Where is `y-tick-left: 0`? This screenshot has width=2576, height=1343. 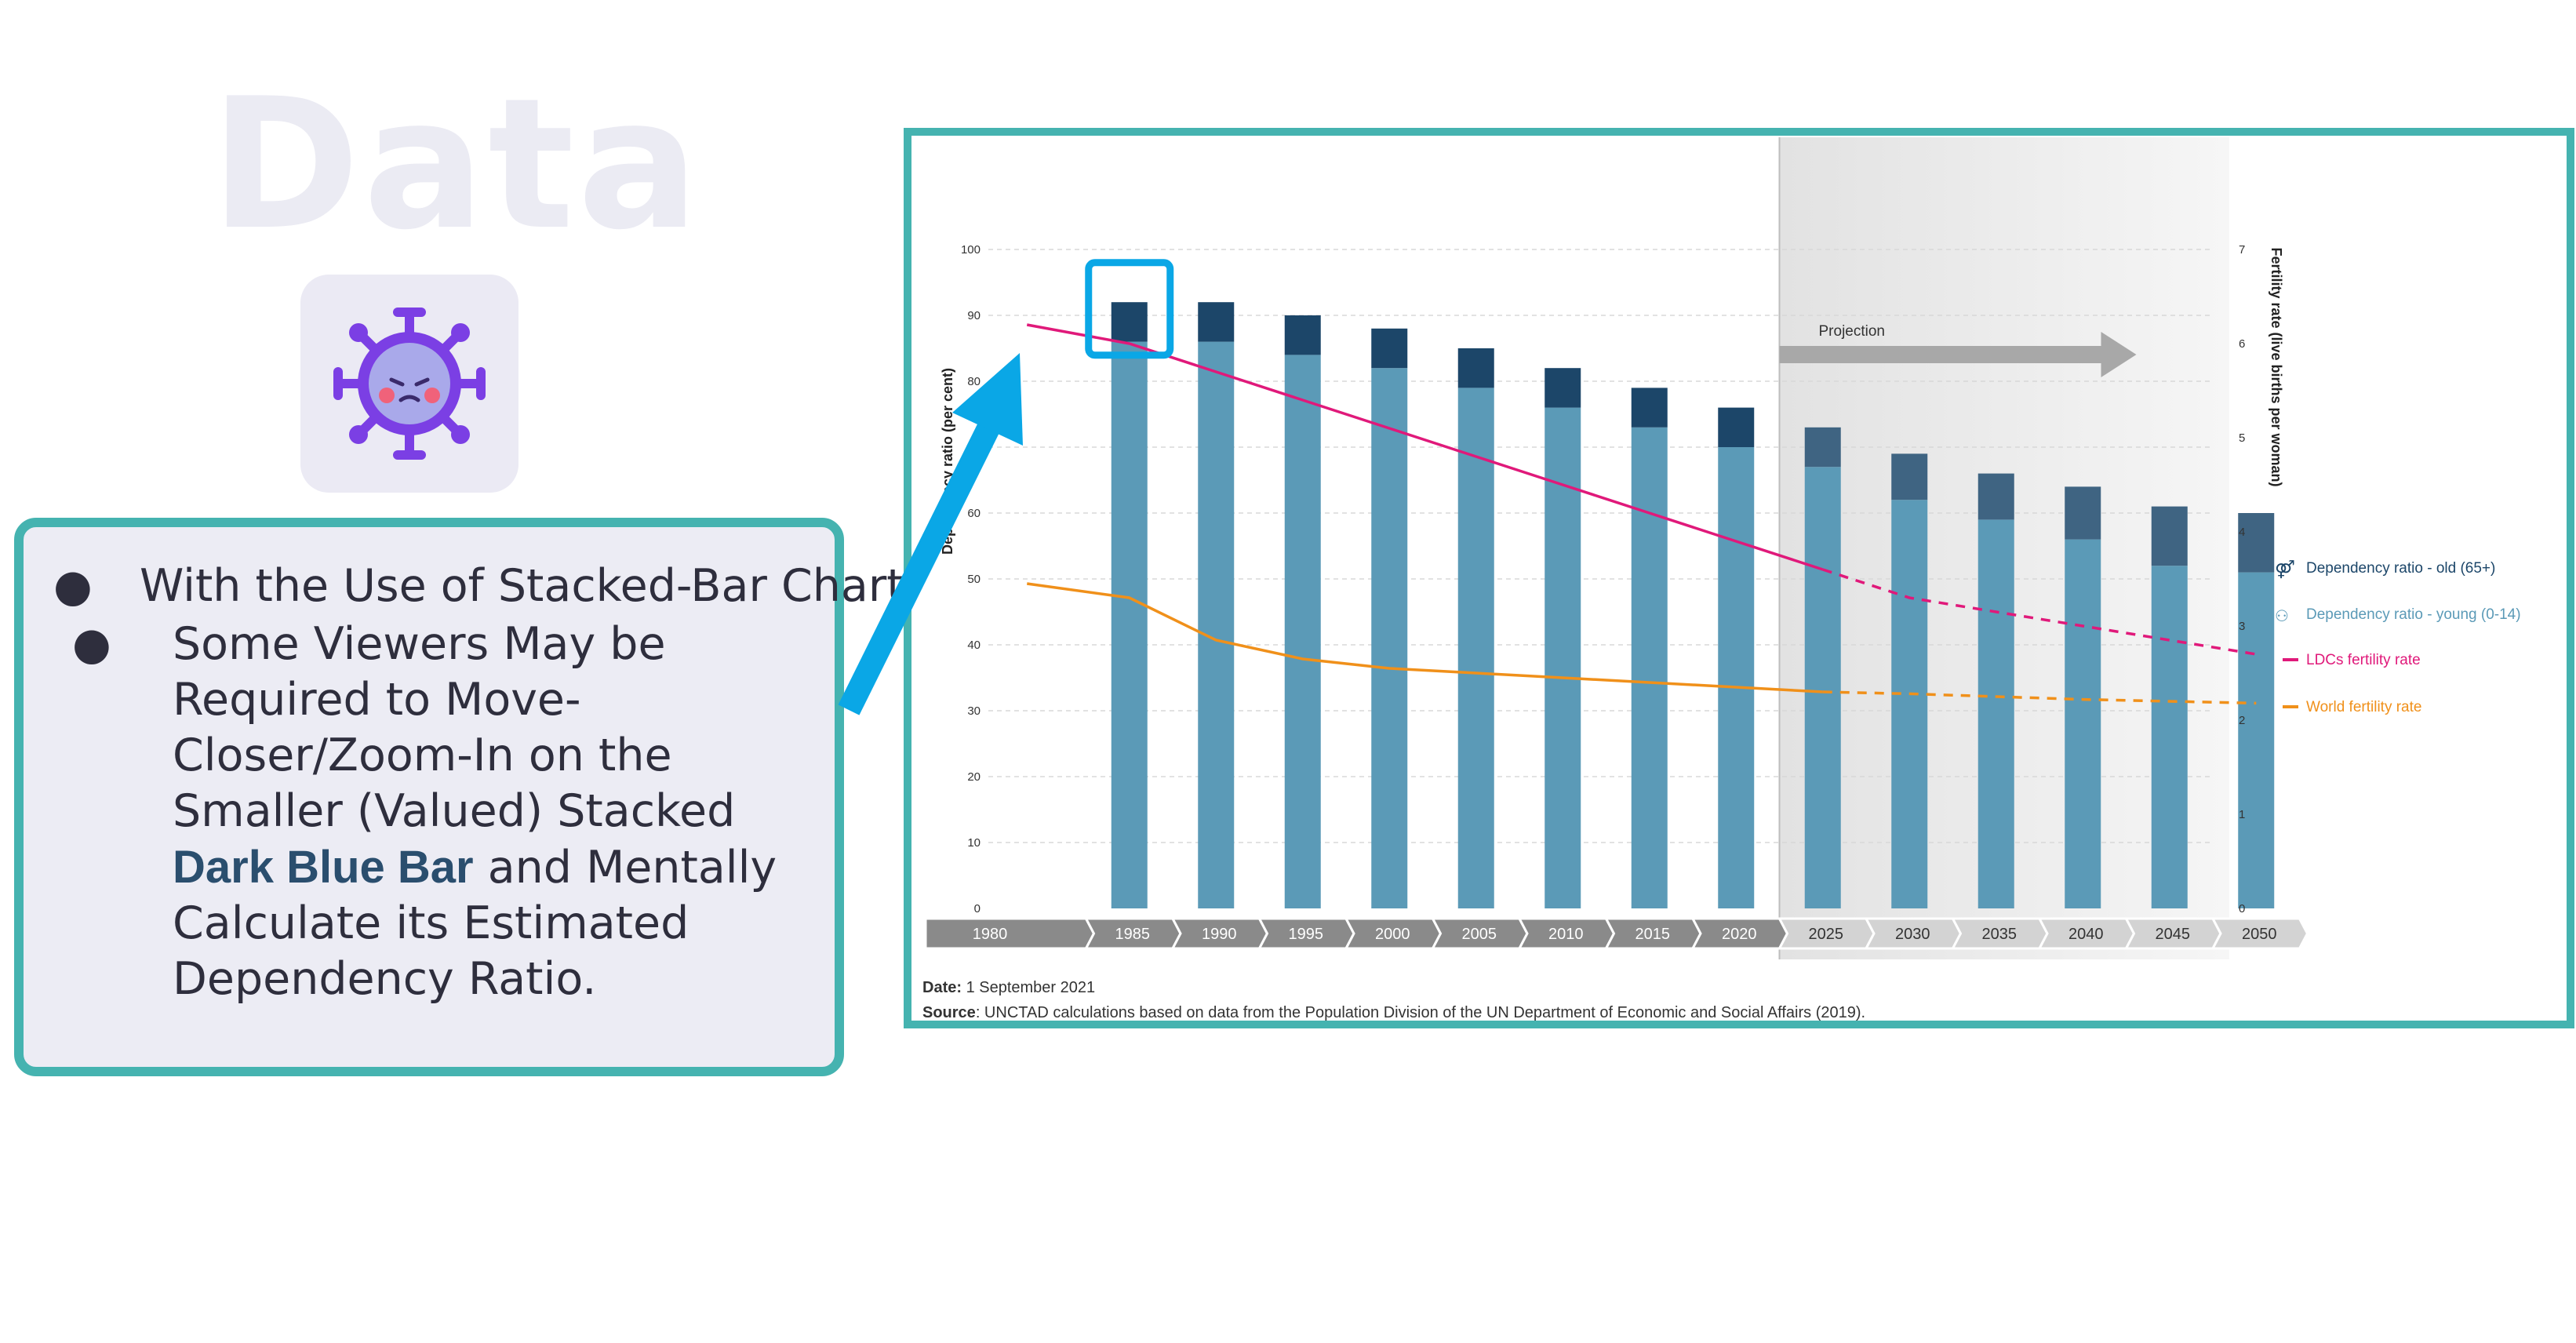 y-tick-left: 0 is located at coordinates (977, 909).